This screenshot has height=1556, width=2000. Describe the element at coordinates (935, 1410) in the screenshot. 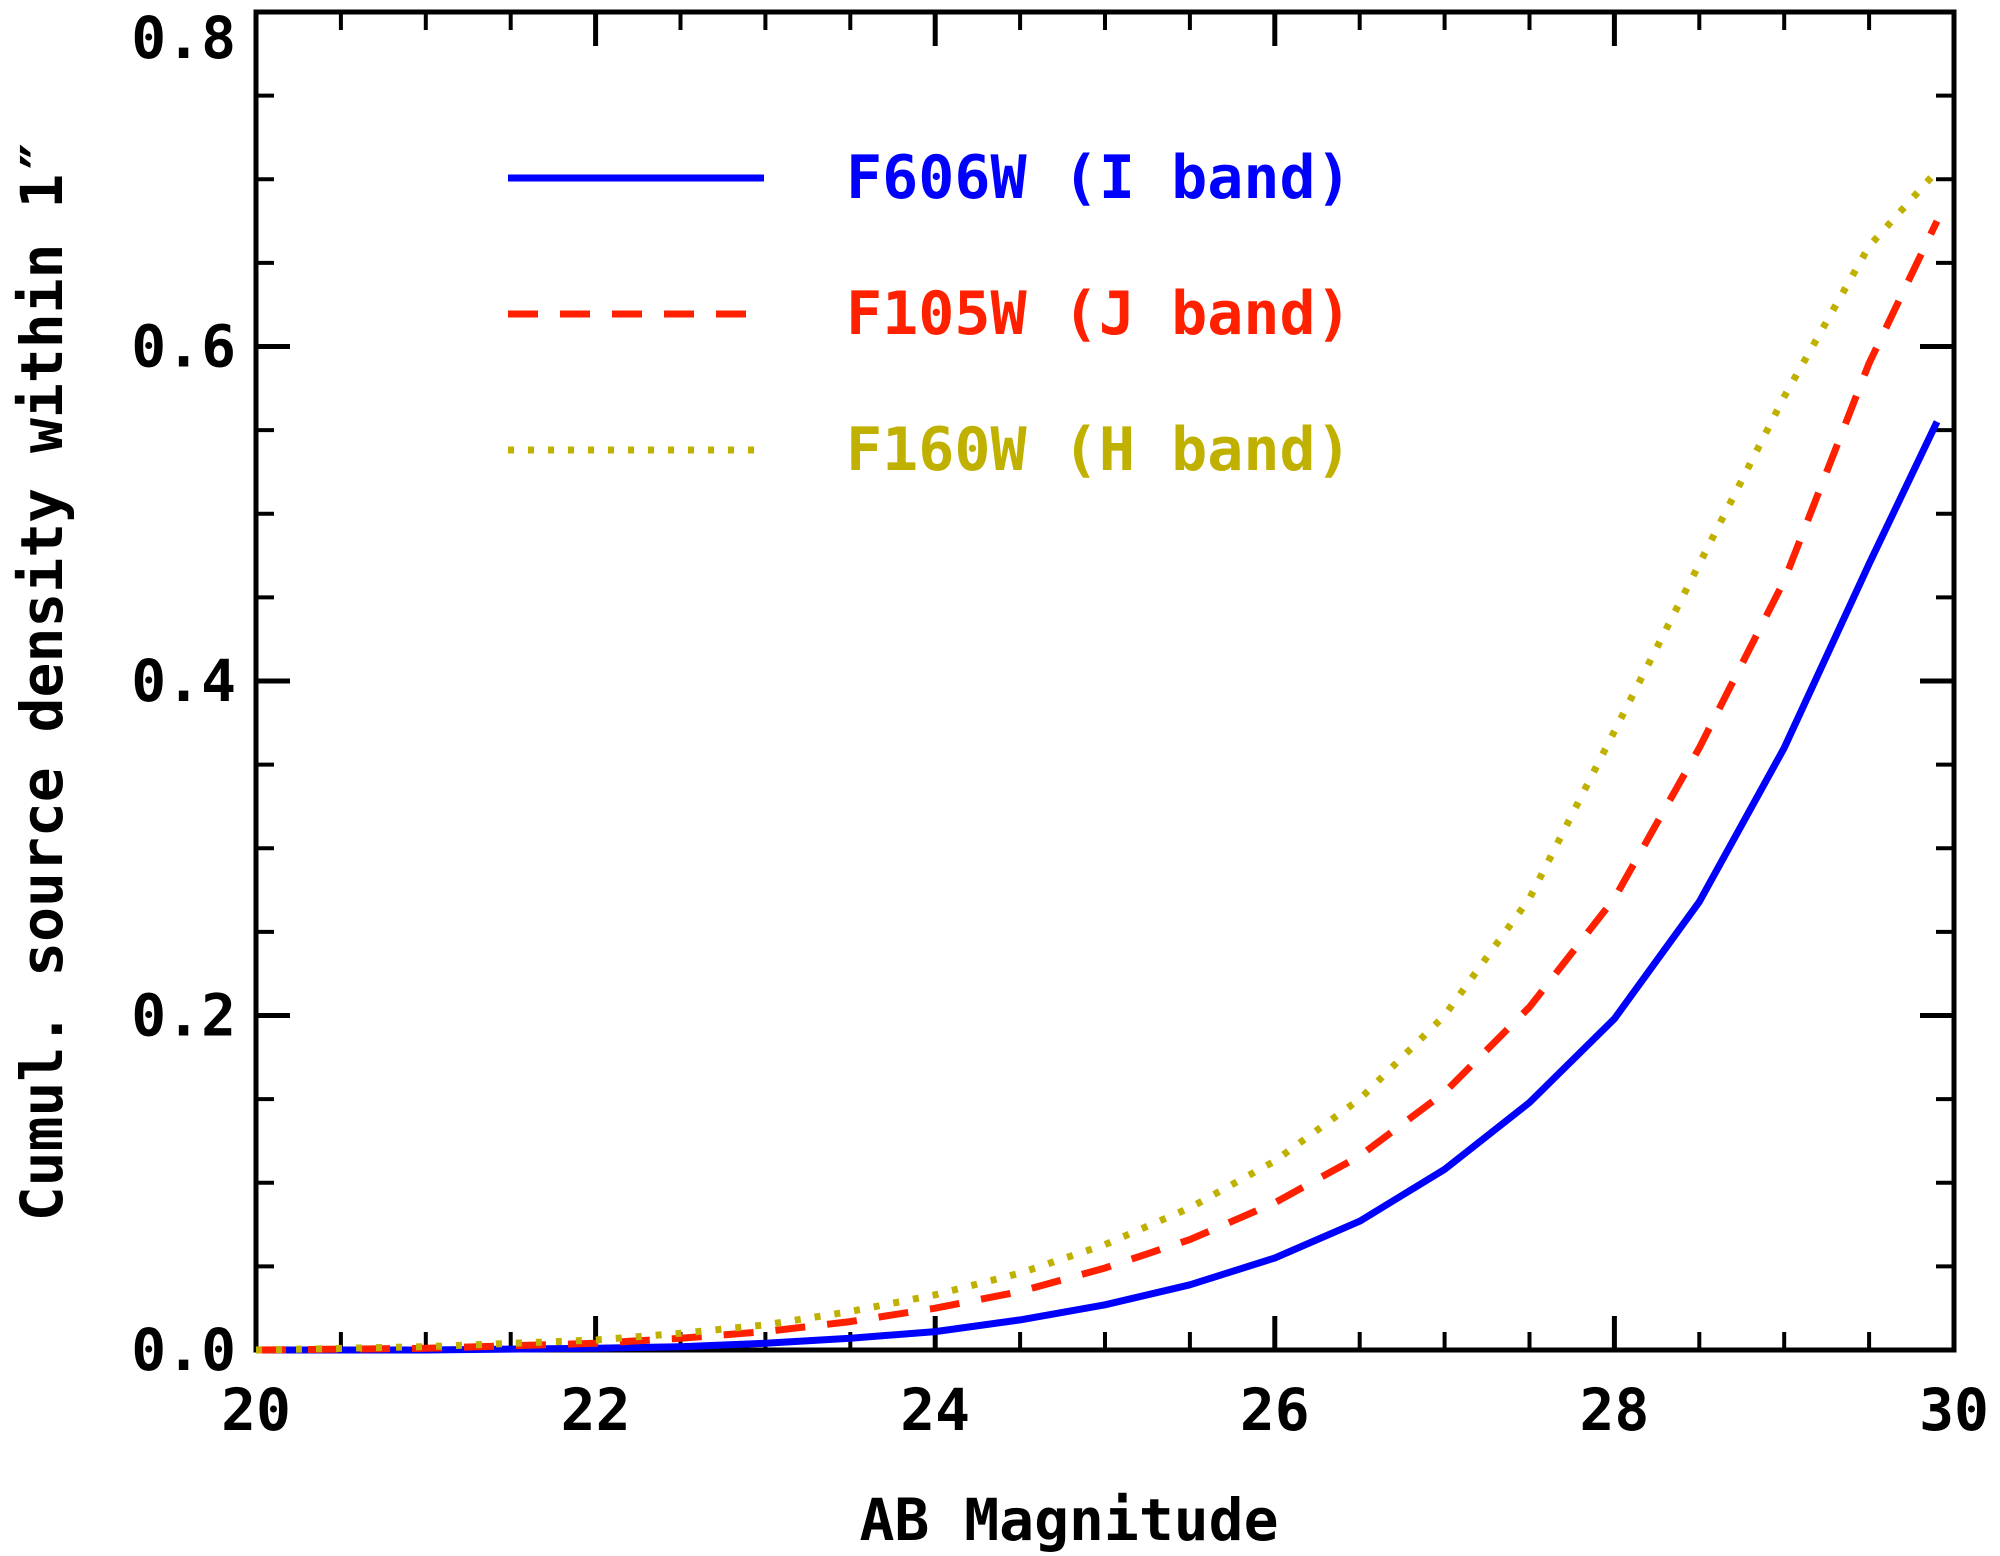

I see `x-tick-label: 24` at that location.